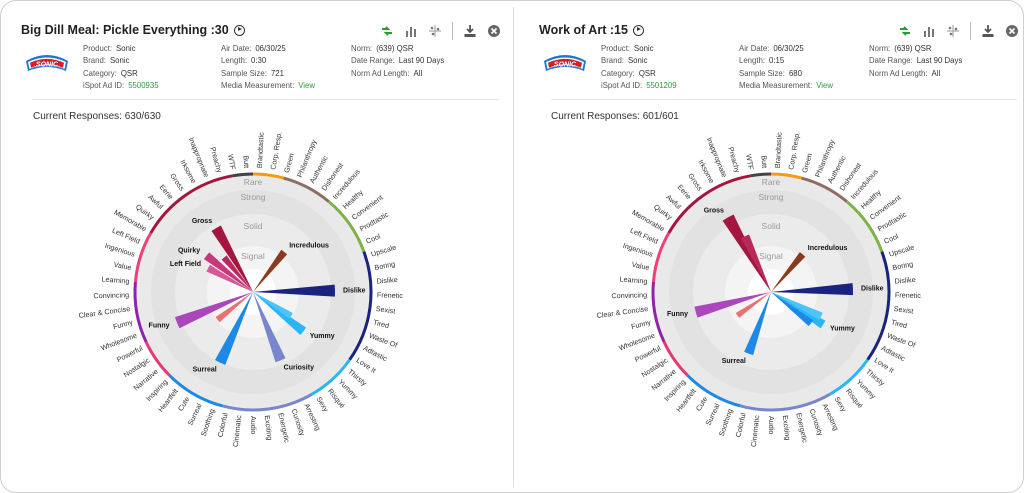  Describe the element at coordinates (661, 86) in the screenshot. I see `ad-id-link: 5501209` at that location.